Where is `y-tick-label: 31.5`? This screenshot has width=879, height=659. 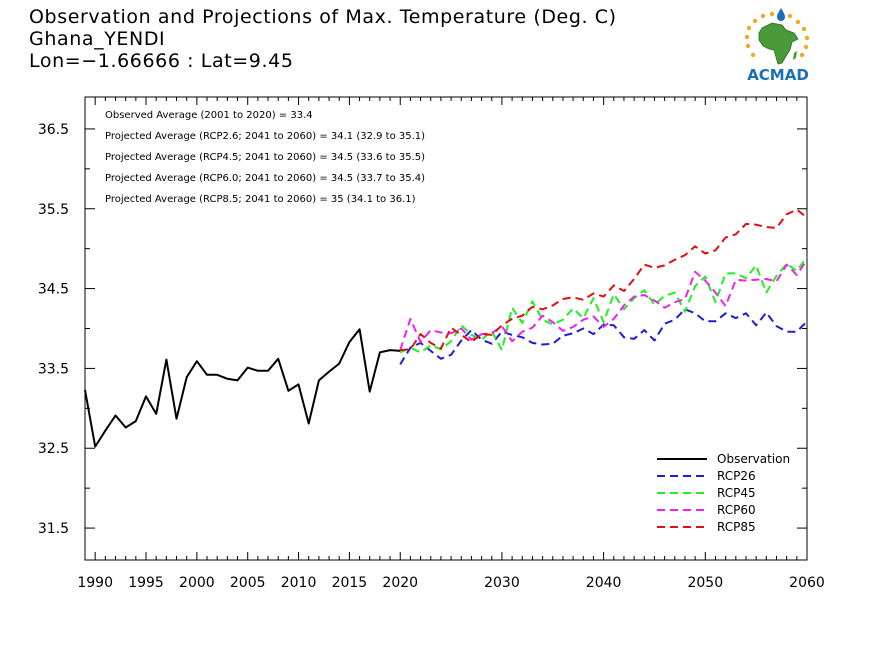 y-tick-label: 31.5 is located at coordinates (53, 529).